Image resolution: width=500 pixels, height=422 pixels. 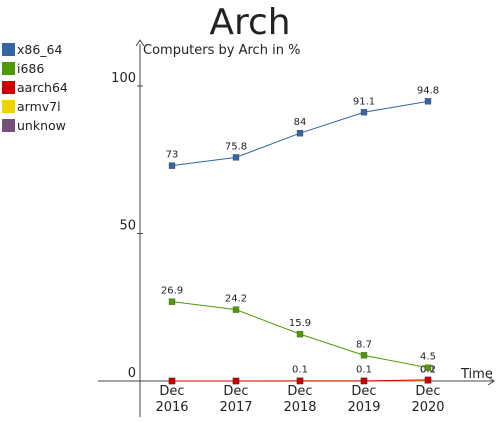 I want to click on series-i686: 26.9 24.2 15.9 8.7 4.5, so click(x=298, y=328).